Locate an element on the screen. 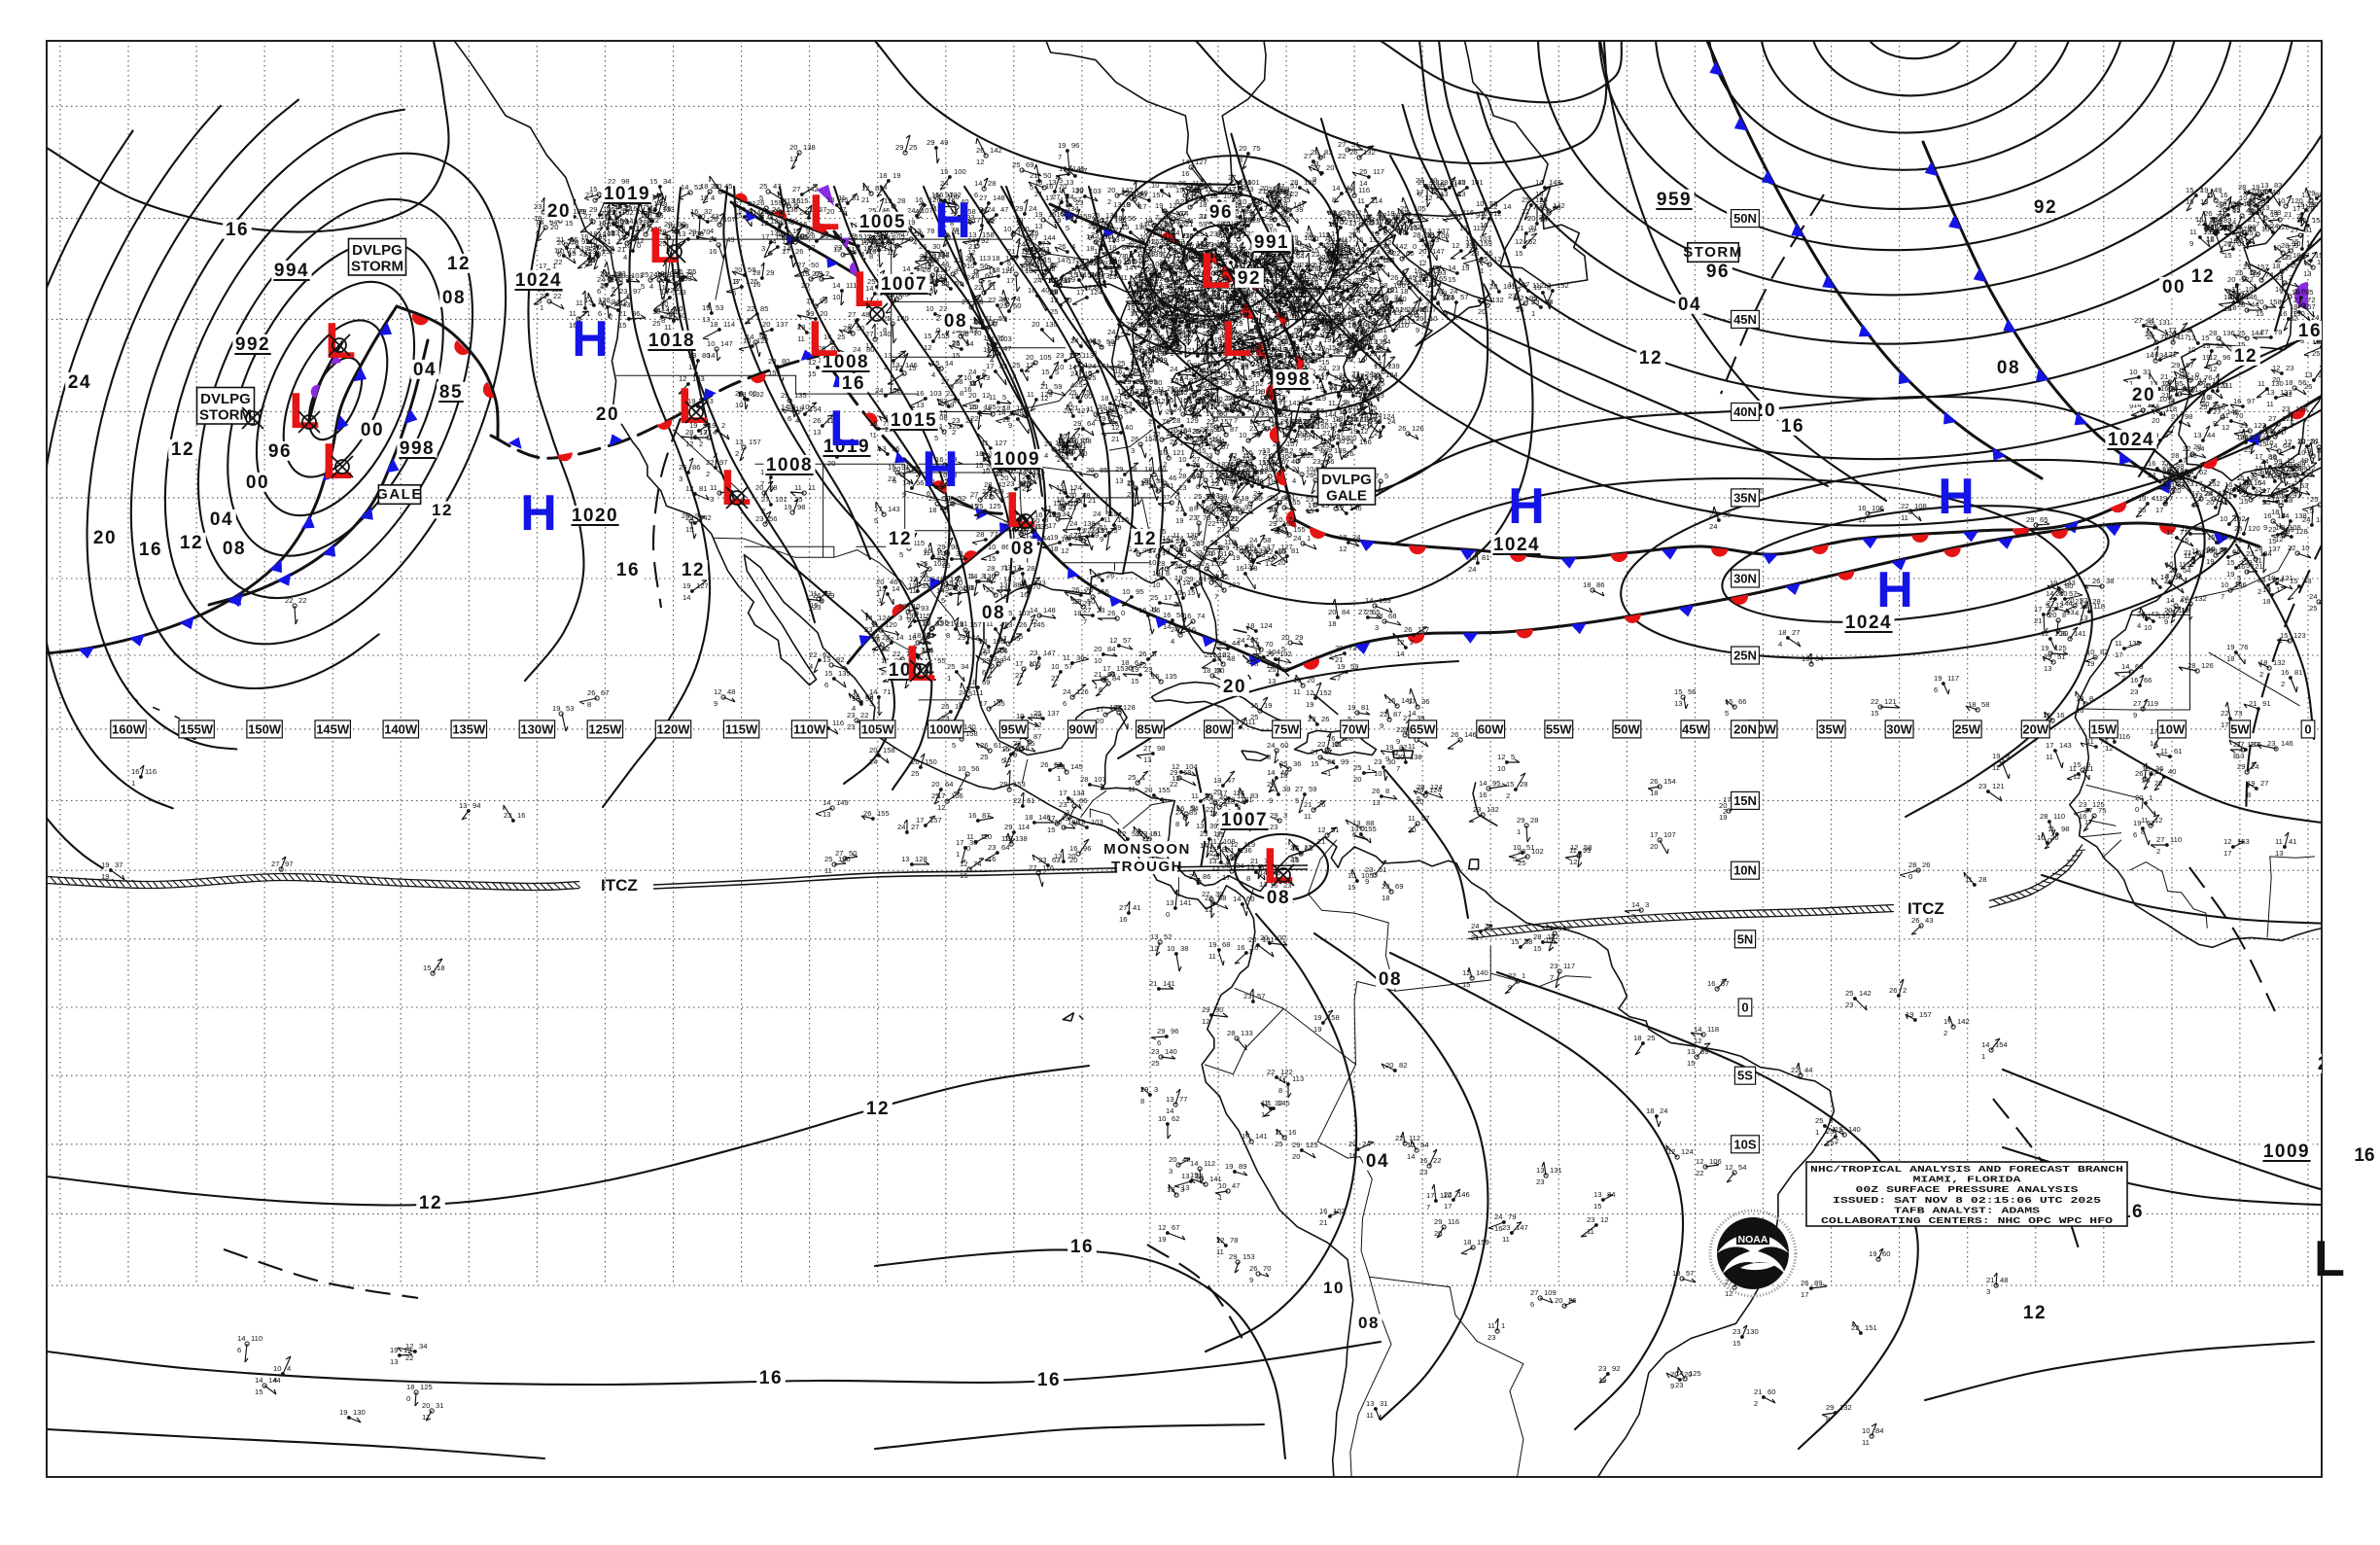  svg-text: 113 is located at coordinates (1298, 1079).